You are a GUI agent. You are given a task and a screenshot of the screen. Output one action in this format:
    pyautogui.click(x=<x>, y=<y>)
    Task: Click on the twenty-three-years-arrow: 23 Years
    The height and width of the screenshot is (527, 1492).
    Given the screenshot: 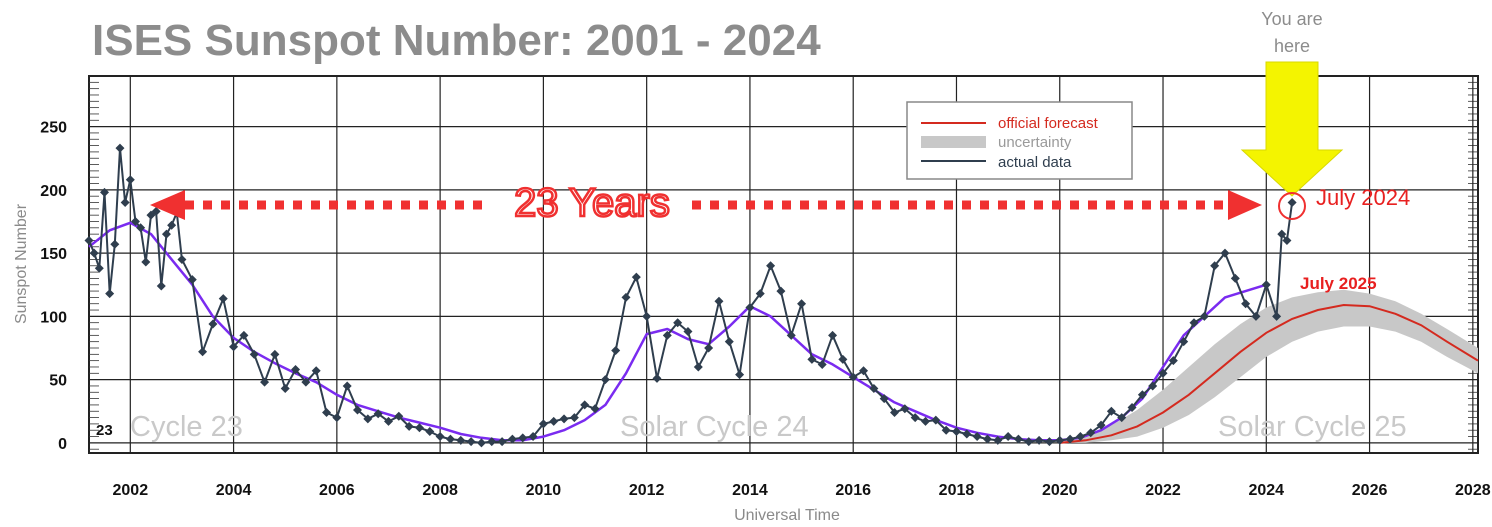 What is the action you would take?
    pyautogui.click(x=706, y=203)
    